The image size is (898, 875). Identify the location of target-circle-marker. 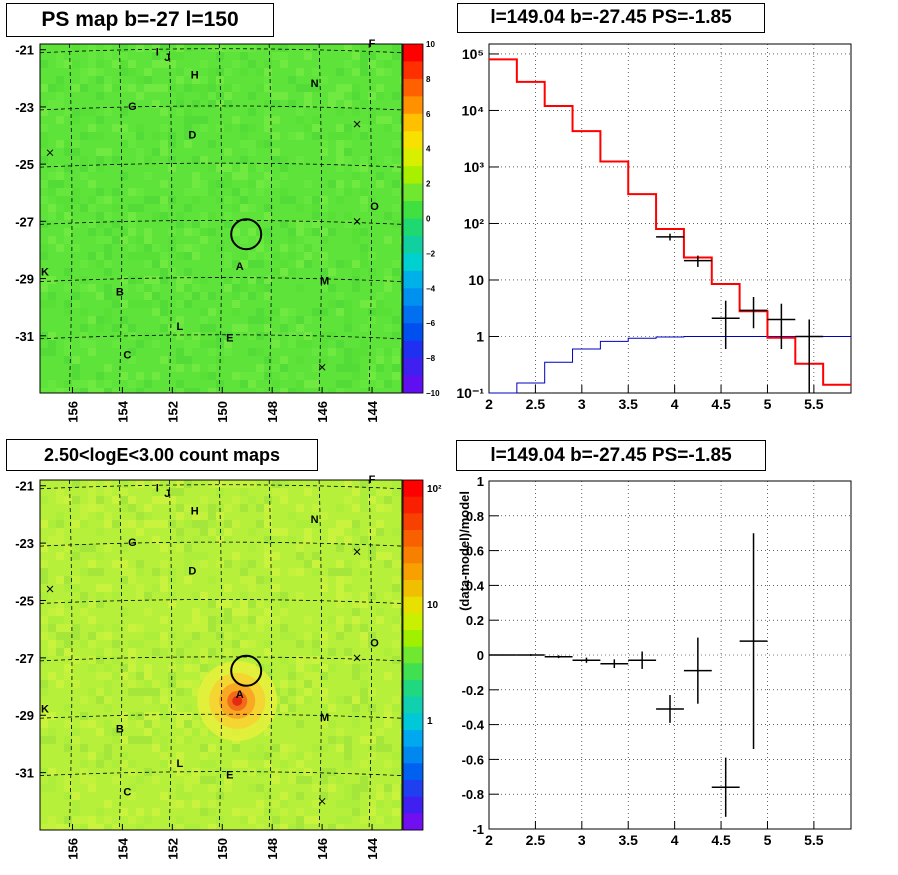
(246, 234).